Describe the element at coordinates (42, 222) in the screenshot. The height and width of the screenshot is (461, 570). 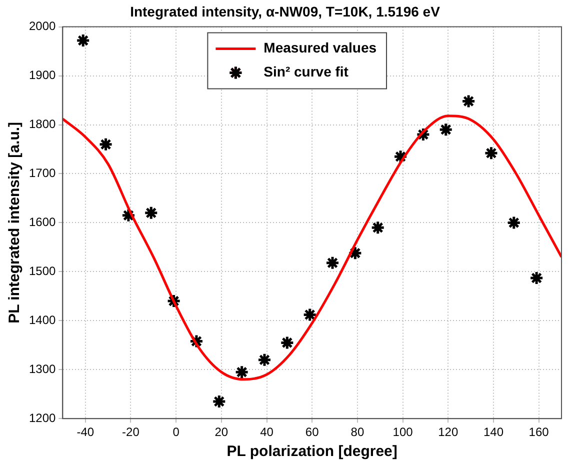
I see `y-tick-label: 1600` at that location.